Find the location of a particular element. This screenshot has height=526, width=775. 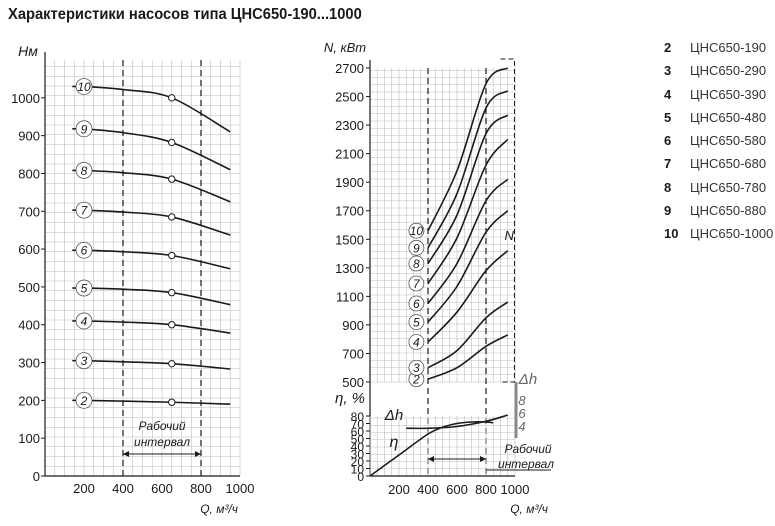

legend-item: 4 ЦНС650-390 is located at coordinates (719, 98).